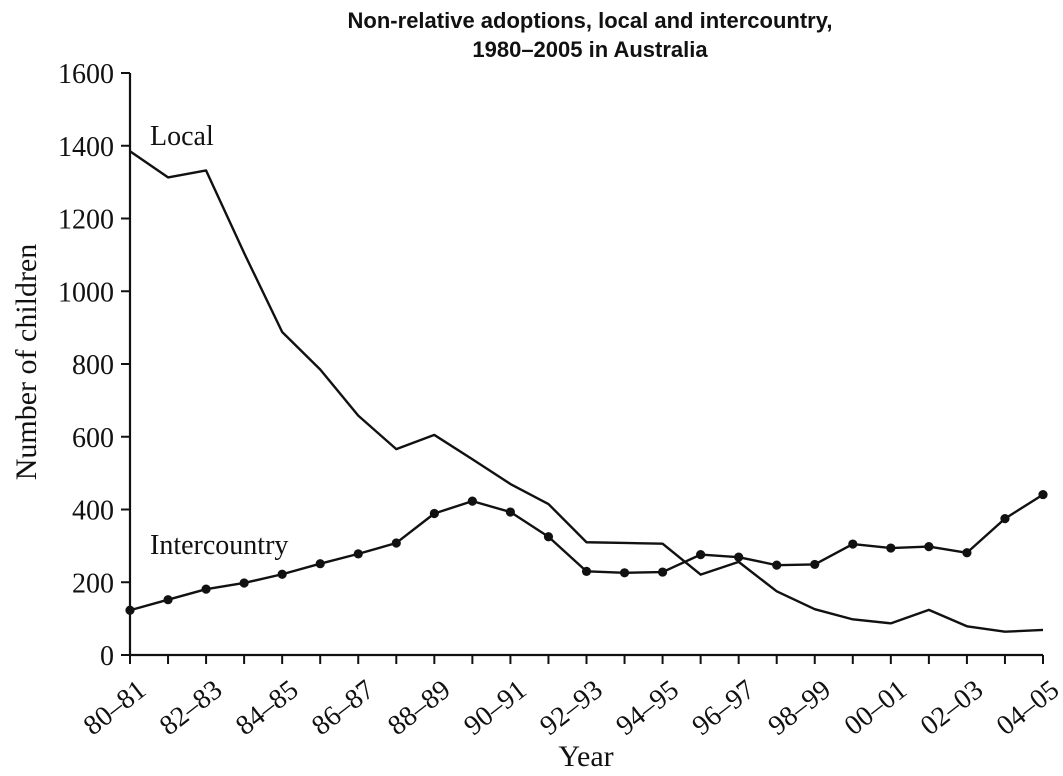  What do you see at coordinates (182, 136) in the screenshot?
I see `local-series-label: Local` at bounding box center [182, 136].